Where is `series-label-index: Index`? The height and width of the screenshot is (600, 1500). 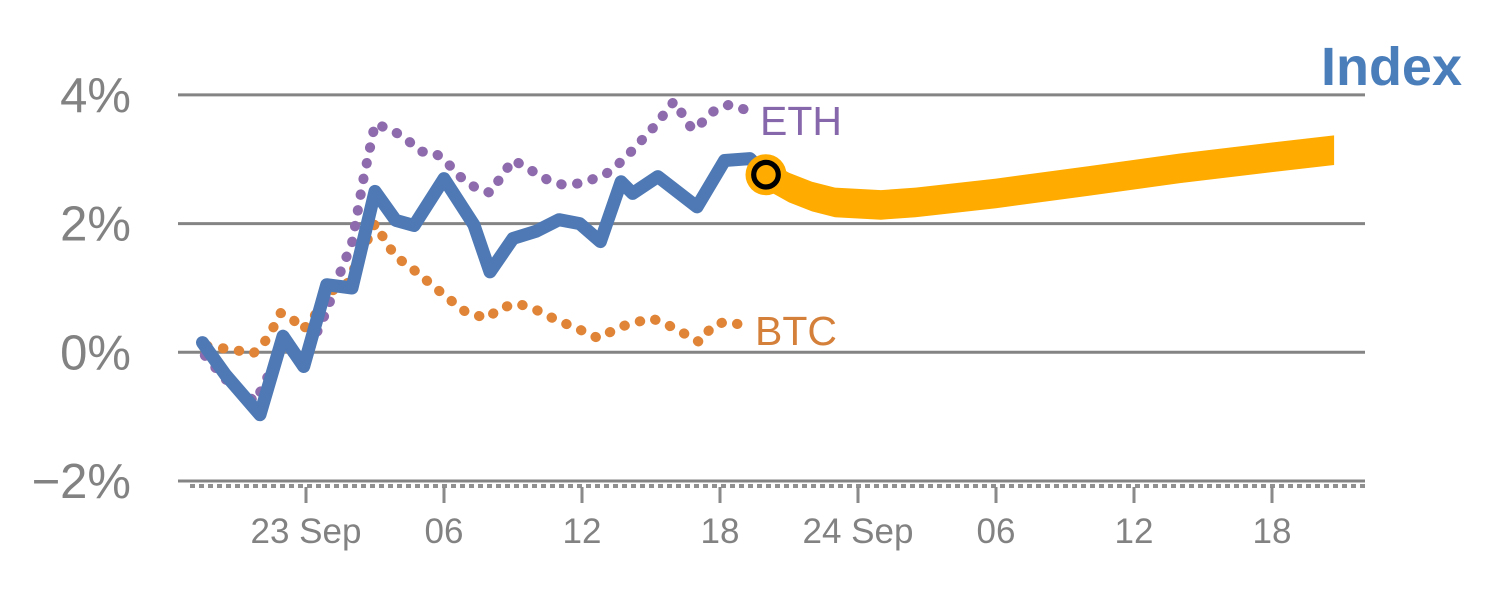 series-label-index: Index is located at coordinates (1391, 67).